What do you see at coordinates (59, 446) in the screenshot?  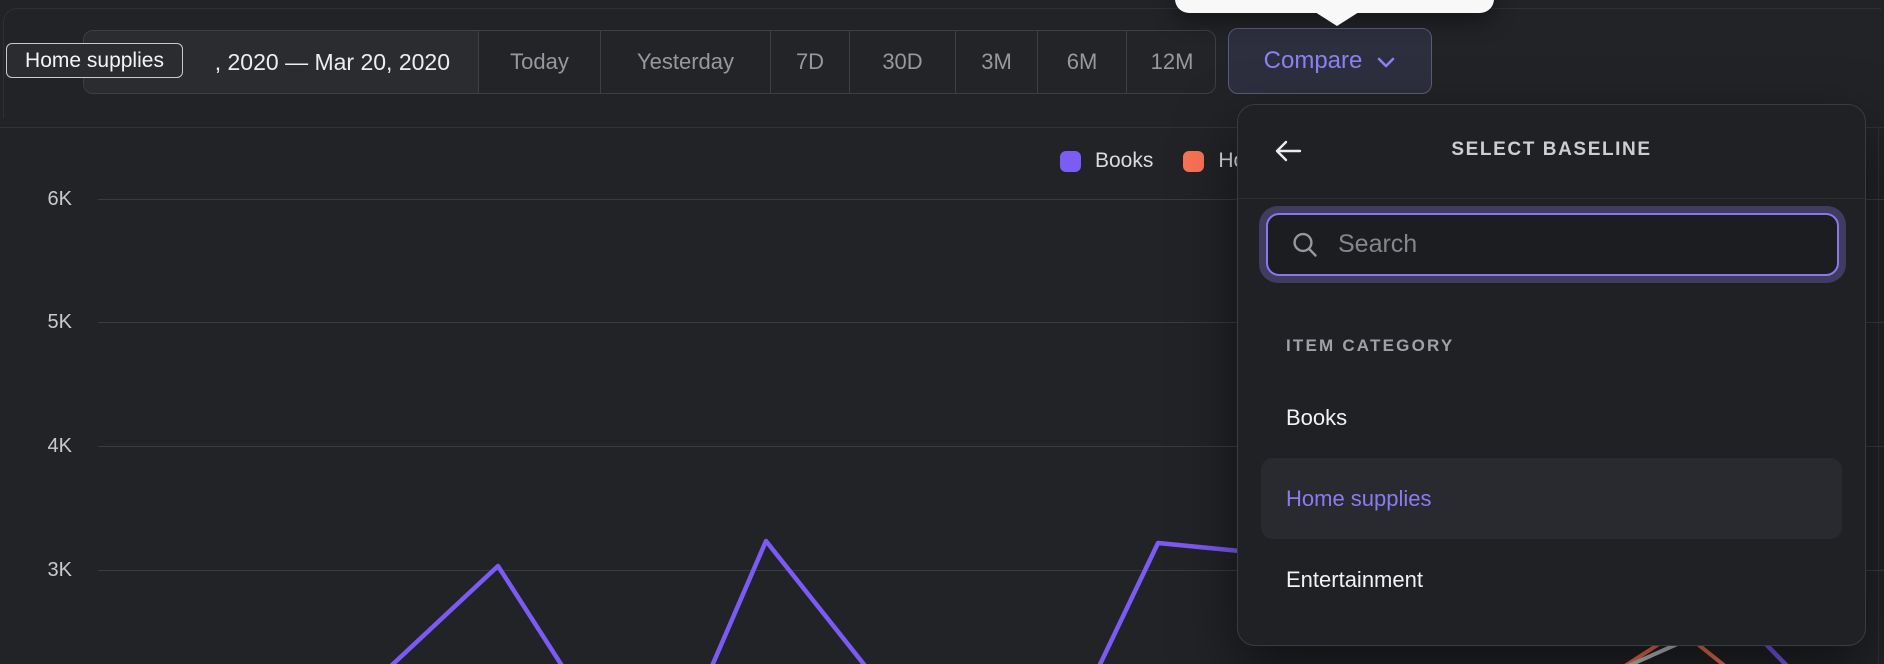 I see `y-axis-label-4k: 4K` at bounding box center [59, 446].